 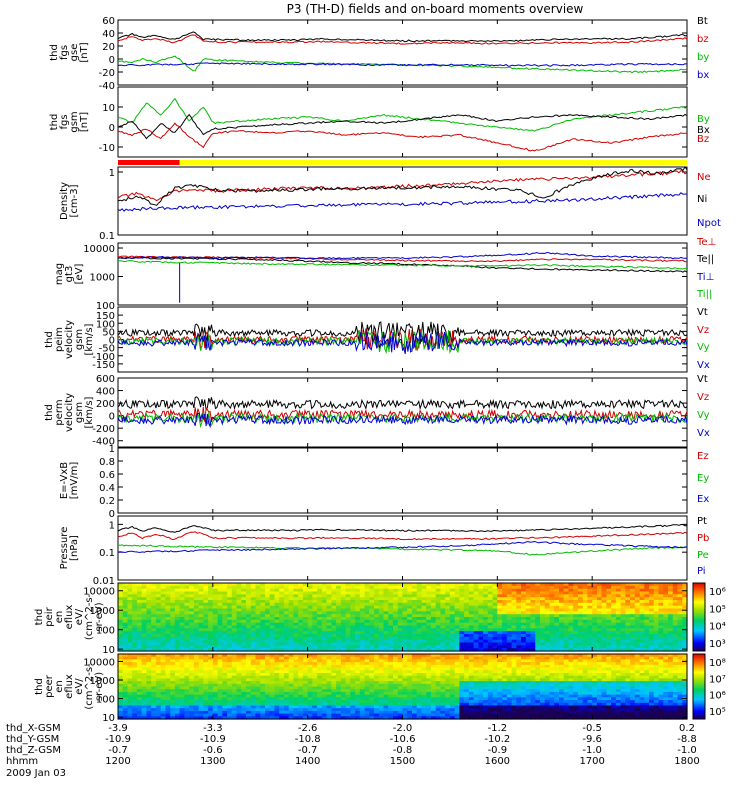 What do you see at coordinates (112, 173) in the screenshot?
I see `y-tick-label: 1` at bounding box center [112, 173].